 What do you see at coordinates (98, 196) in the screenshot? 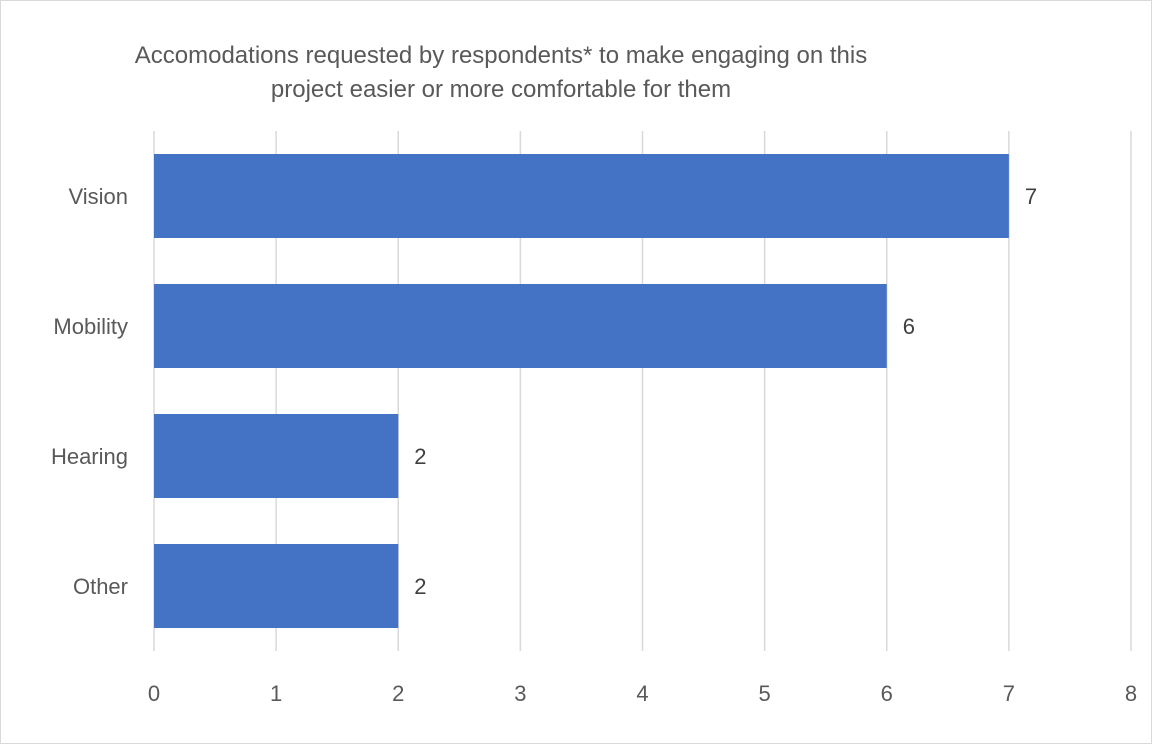
I see `category-label-vision: Vision` at bounding box center [98, 196].